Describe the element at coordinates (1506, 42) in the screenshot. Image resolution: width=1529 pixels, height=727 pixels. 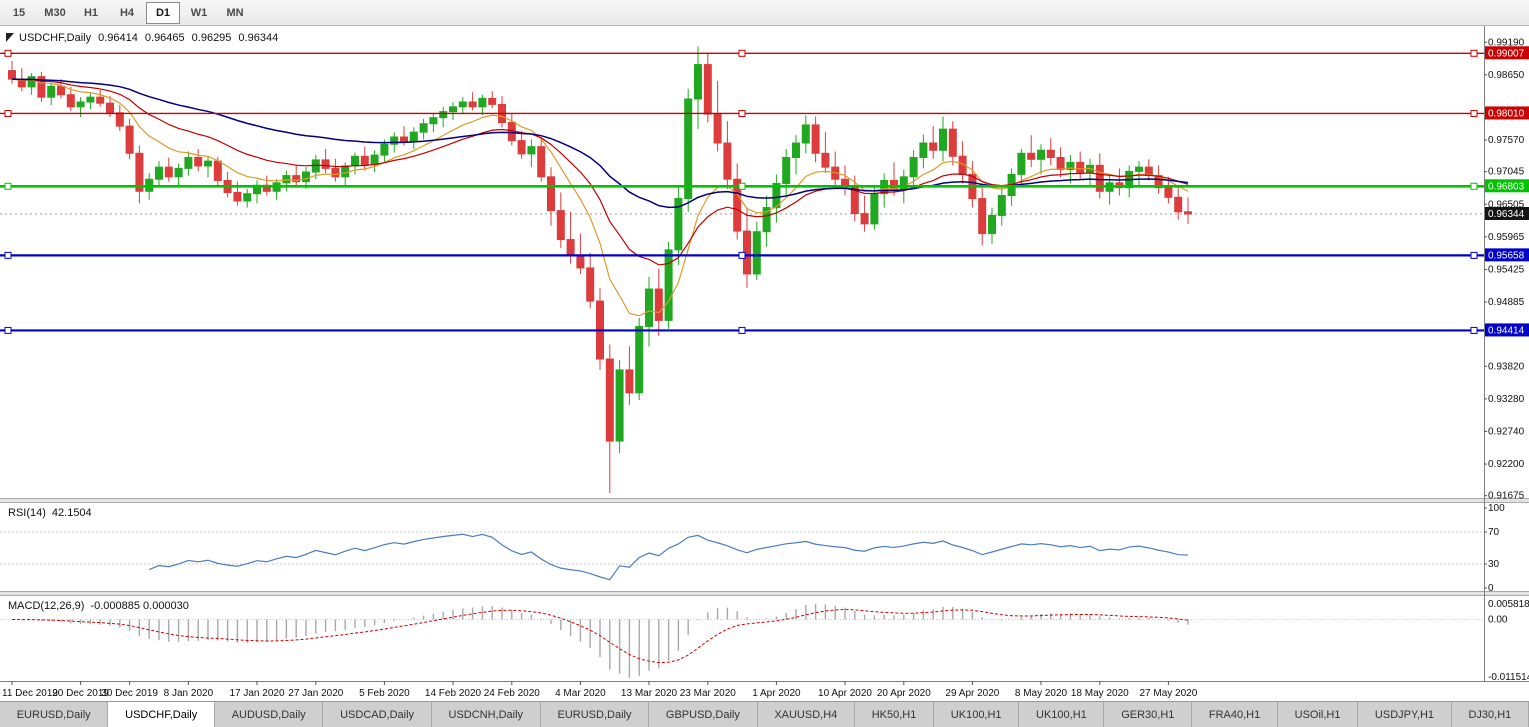
I see `price-tick-label: 0.99190` at that location.